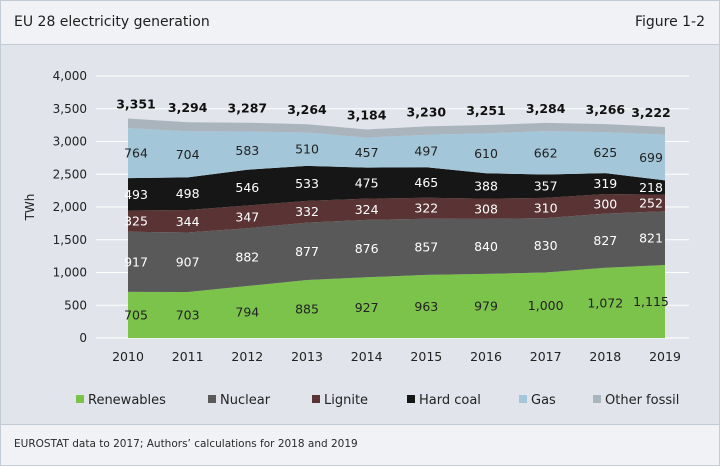  What do you see at coordinates (128, 356) in the screenshot?
I see `x-tick-label: 2010` at bounding box center [128, 356].